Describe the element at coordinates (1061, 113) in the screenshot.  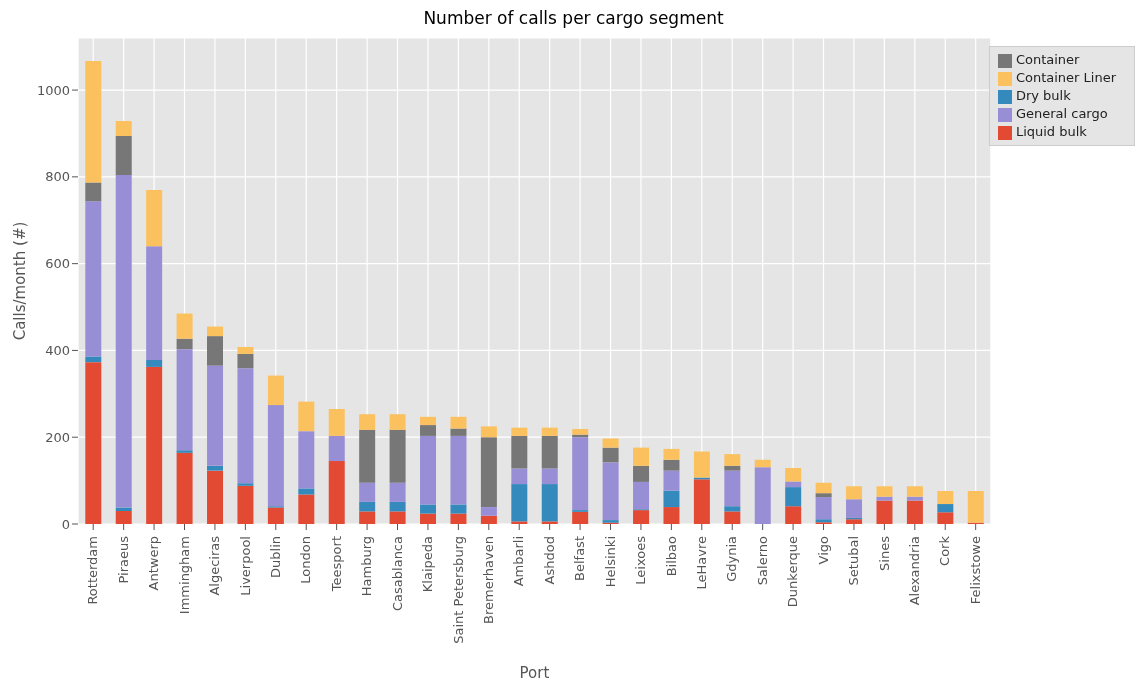
I see `legend-label: General cargo` at that location.